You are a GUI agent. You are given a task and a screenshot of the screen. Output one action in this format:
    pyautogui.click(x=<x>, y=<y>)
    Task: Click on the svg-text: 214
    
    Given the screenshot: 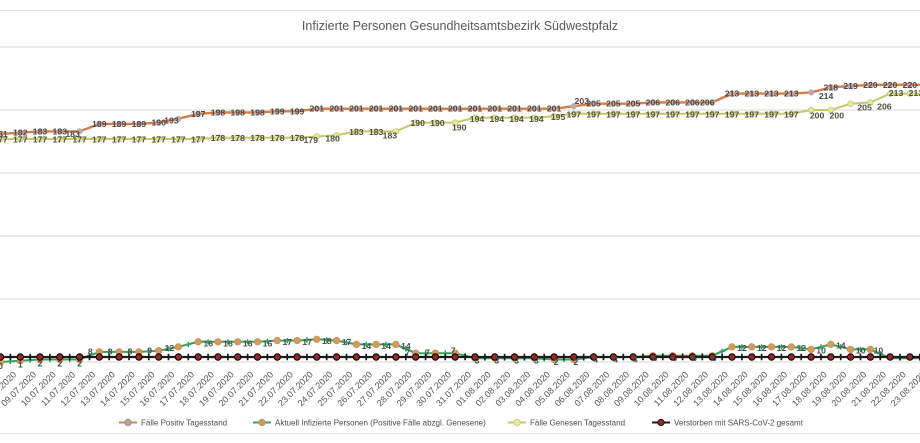 What is the action you would take?
    pyautogui.click(x=826, y=96)
    